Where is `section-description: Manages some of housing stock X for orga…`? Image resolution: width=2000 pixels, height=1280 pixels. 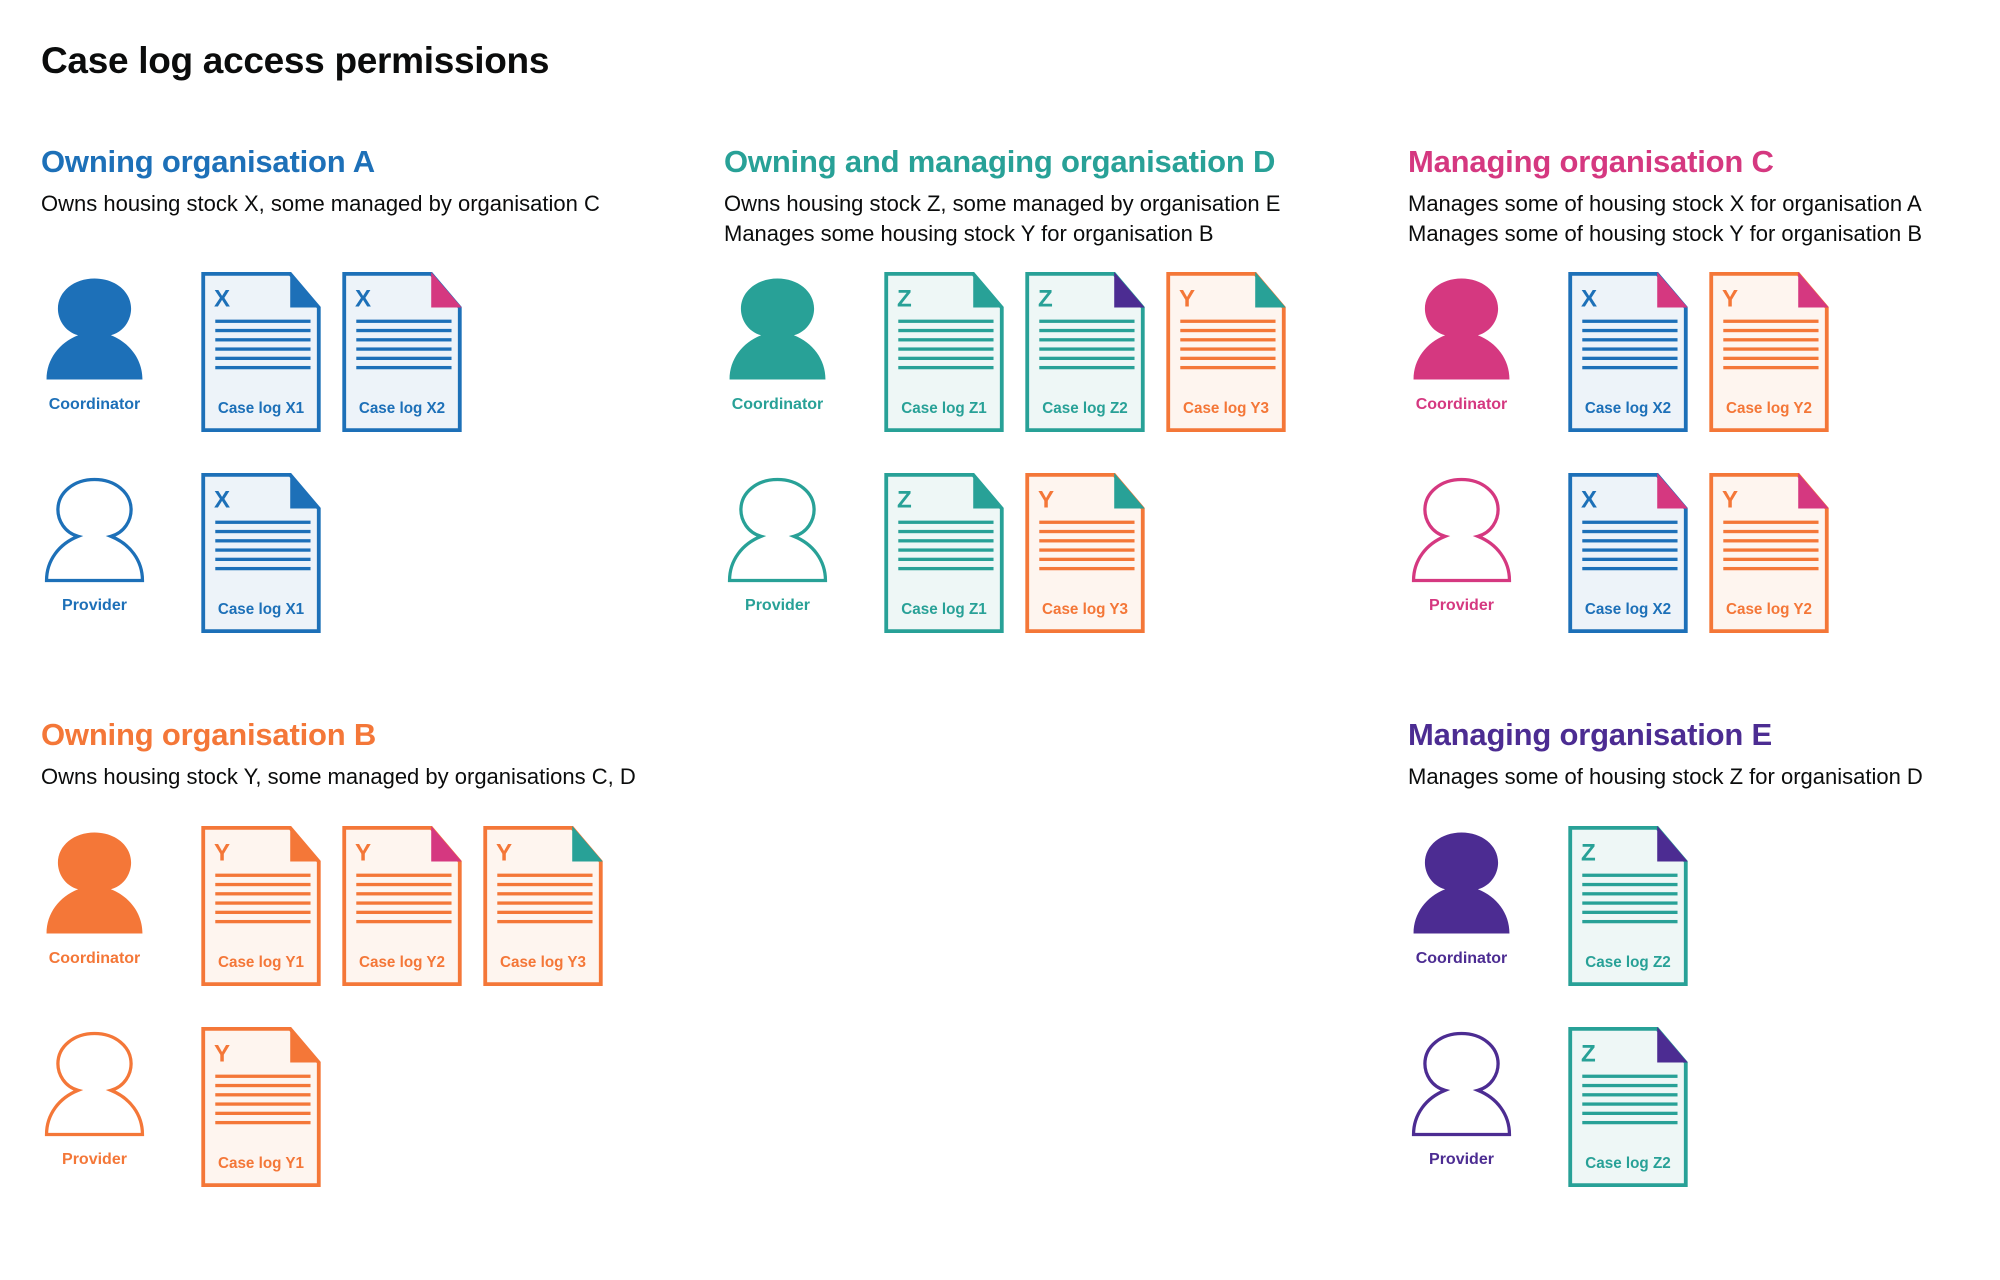
section-description: Manages some of housing stock X for orga… is located at coordinates (1704, 219).